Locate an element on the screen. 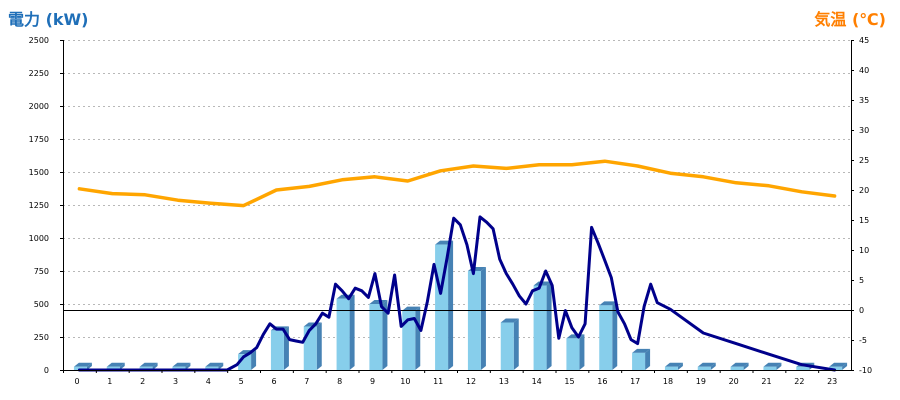  x-tick-label: 18 is located at coordinates (668, 381).